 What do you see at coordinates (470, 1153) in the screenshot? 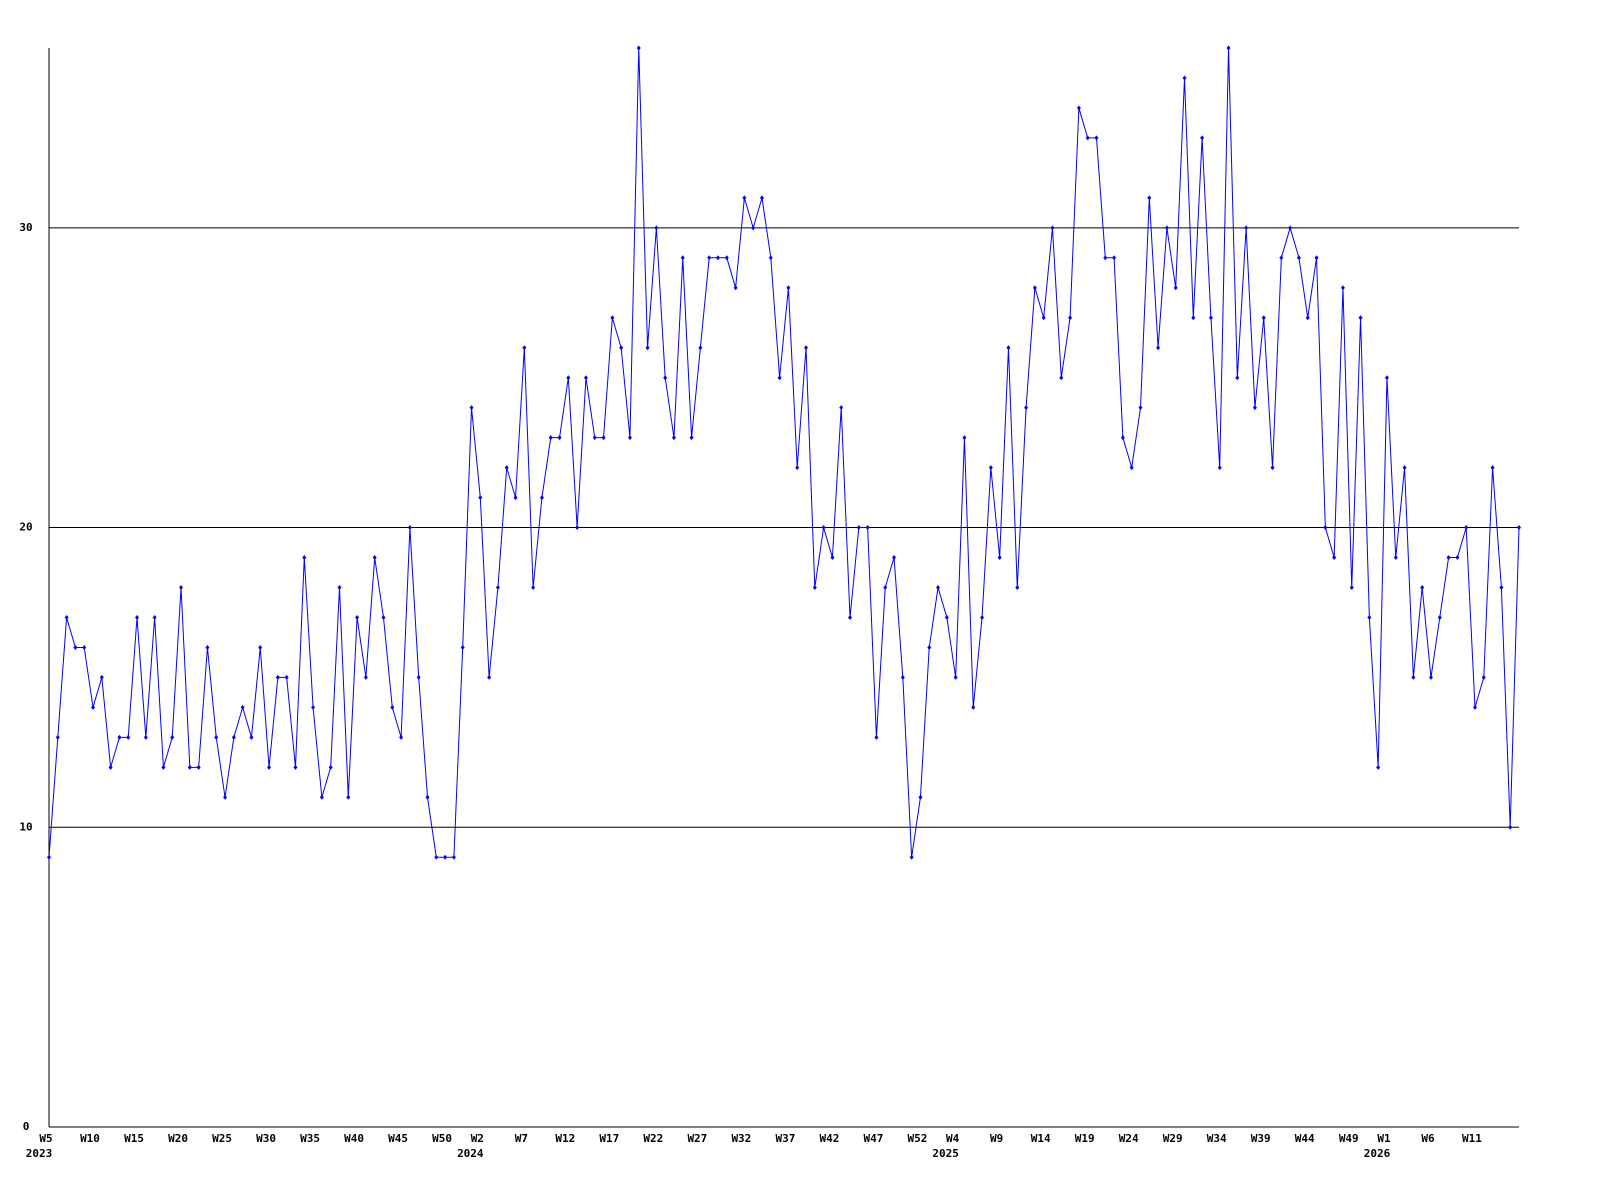
I see `x-year-label: 2024` at bounding box center [470, 1153].